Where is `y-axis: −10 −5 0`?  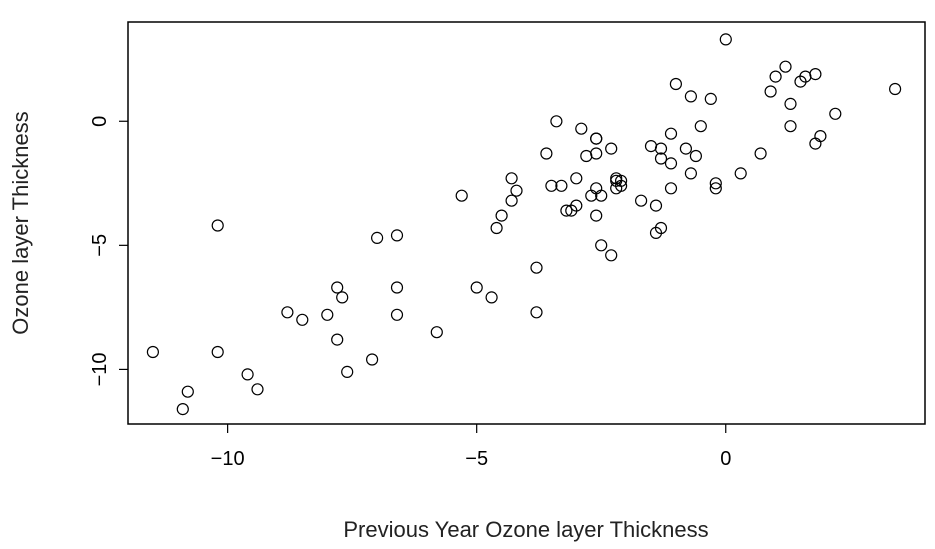
y-axis: −10 −5 0 is located at coordinates (108, 251).